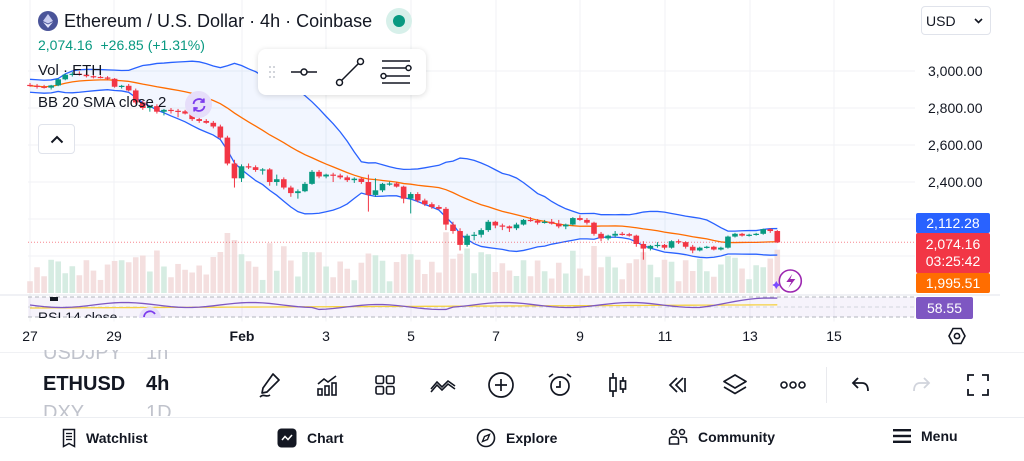  I want to click on fullscreen-icon, so click(978, 385).